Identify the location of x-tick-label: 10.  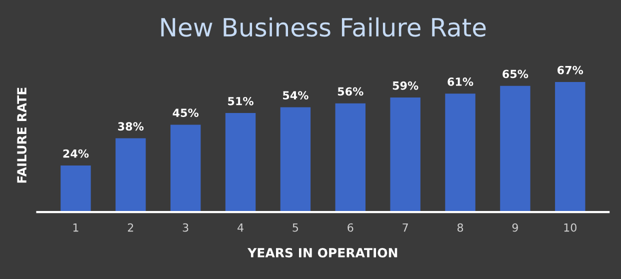
(570, 227).